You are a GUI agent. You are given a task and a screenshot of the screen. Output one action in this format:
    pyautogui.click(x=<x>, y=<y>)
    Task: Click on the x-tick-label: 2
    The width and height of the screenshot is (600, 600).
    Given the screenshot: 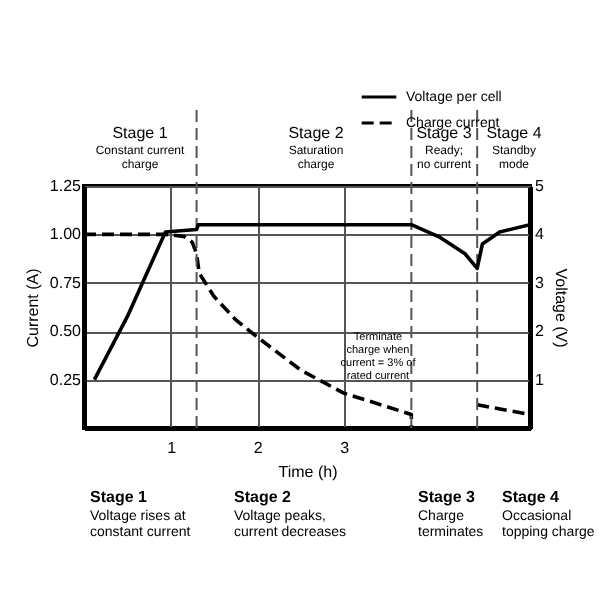 What is the action you would take?
    pyautogui.click(x=258, y=448)
    